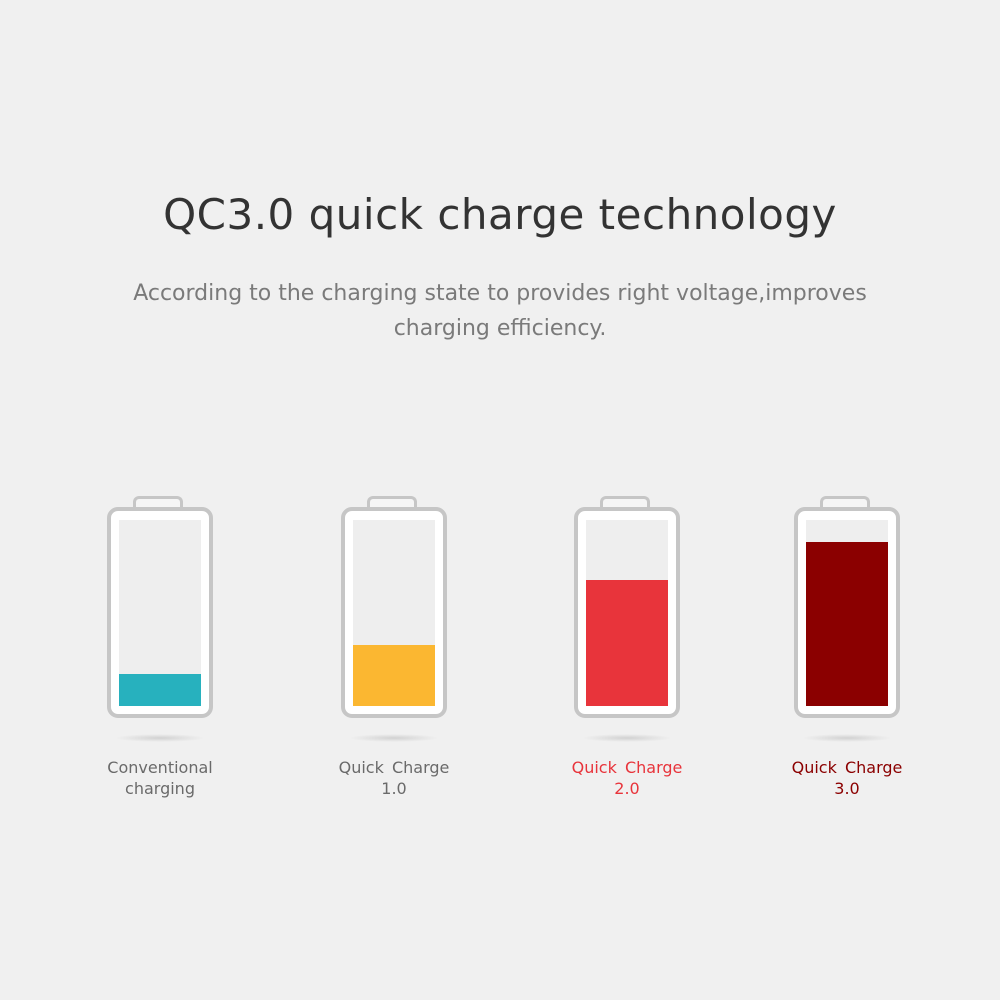 The width and height of the screenshot is (1000, 1000). I want to click on battery-label-line2: 2.0, so click(627, 788).